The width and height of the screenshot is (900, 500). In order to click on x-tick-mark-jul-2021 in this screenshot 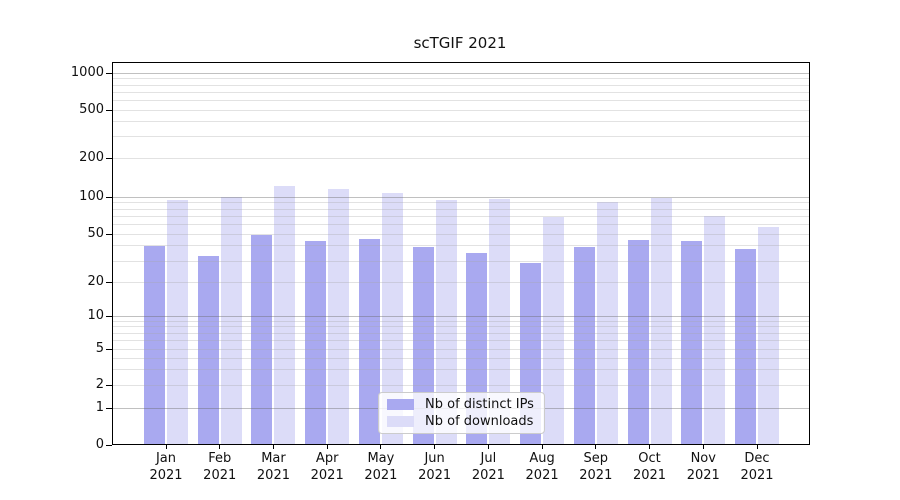, I will do `click(488, 447)`.